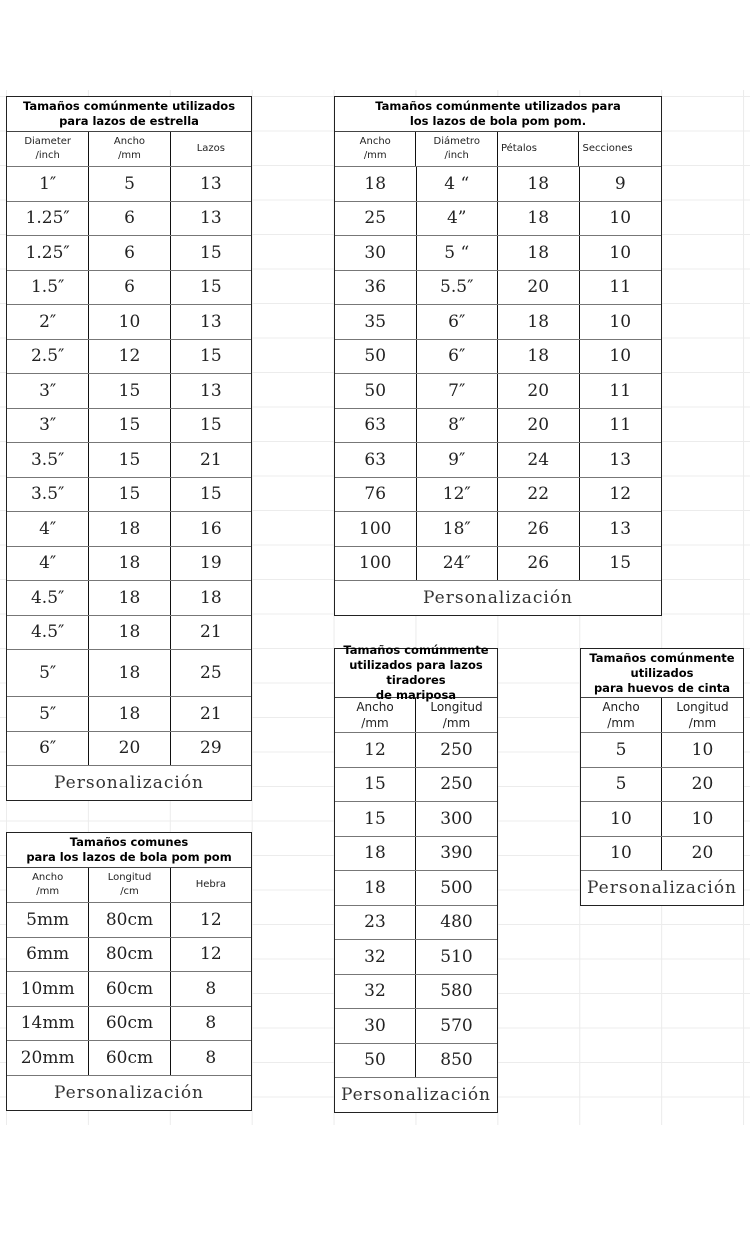  I want to click on table-cell: 6mm, so click(48, 954).